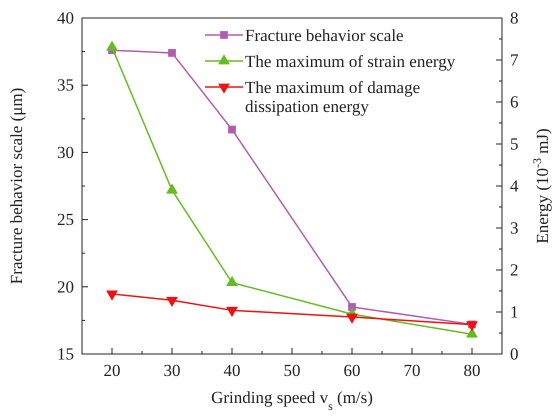 This screenshot has height=416, width=555. Describe the element at coordinates (514, 270) in the screenshot. I see `y2-tick-label: 2` at that location.